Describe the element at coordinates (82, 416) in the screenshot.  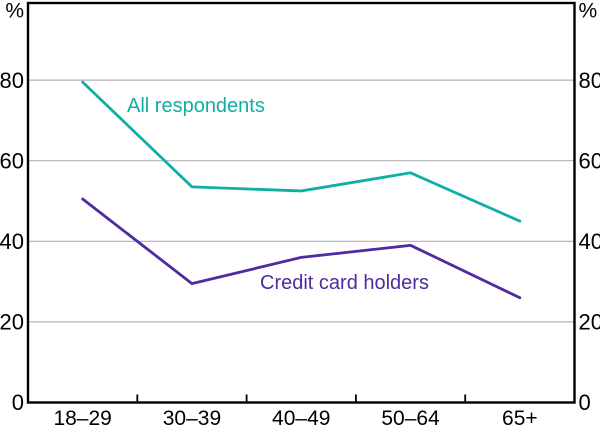
I see `x-category-label-18-29: 18–29` at that location.